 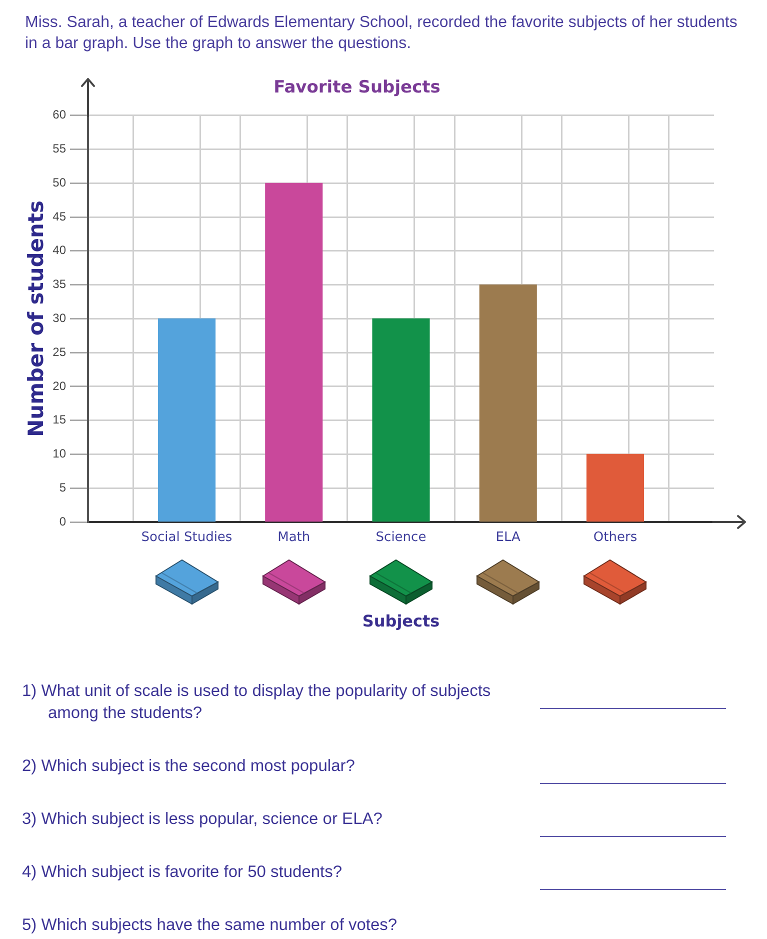 I want to click on y-tick-label: 20, so click(x=59, y=385).